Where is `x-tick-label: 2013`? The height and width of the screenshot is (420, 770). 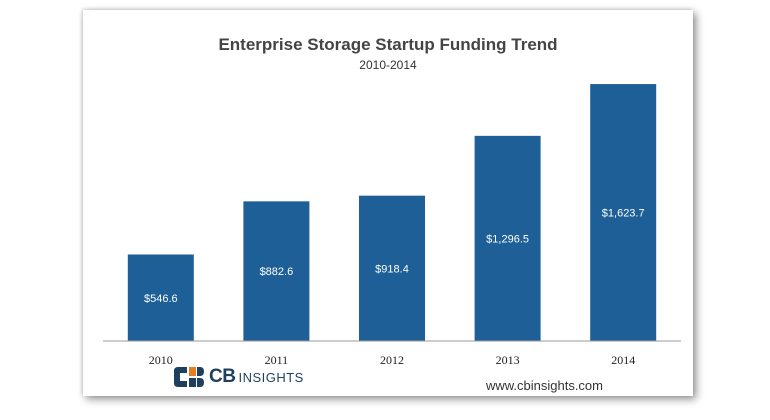 x-tick-label: 2013 is located at coordinates (508, 360).